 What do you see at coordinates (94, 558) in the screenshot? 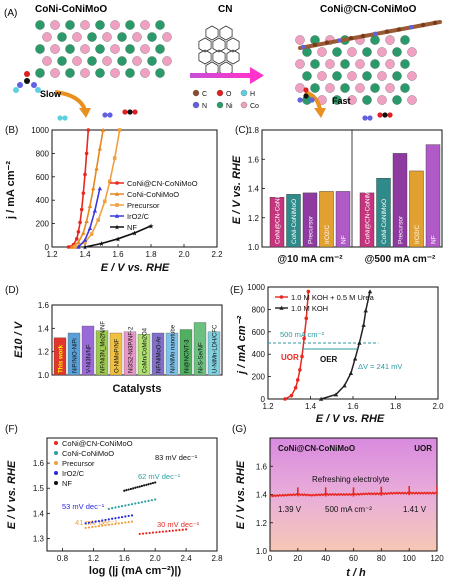
I see `x-tick-label: 1.2` at bounding box center [94, 558].